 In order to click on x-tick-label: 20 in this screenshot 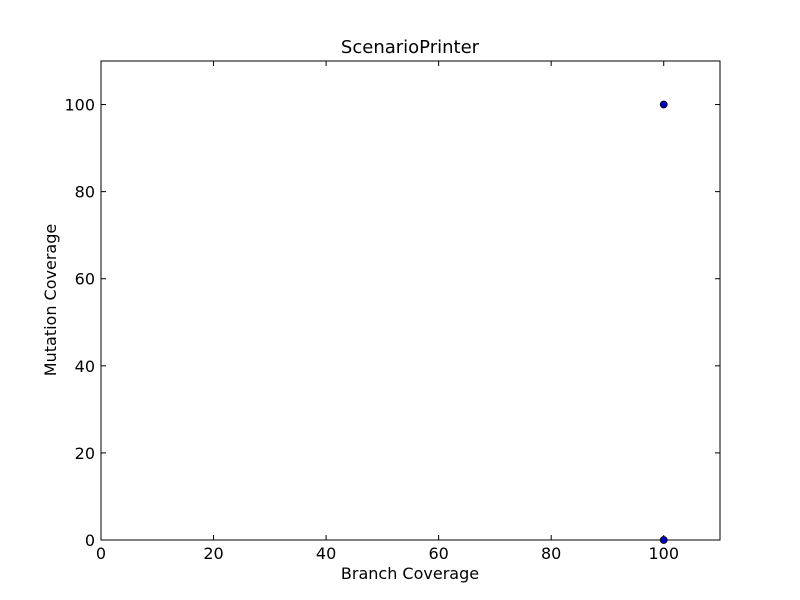, I will do `click(213, 553)`.